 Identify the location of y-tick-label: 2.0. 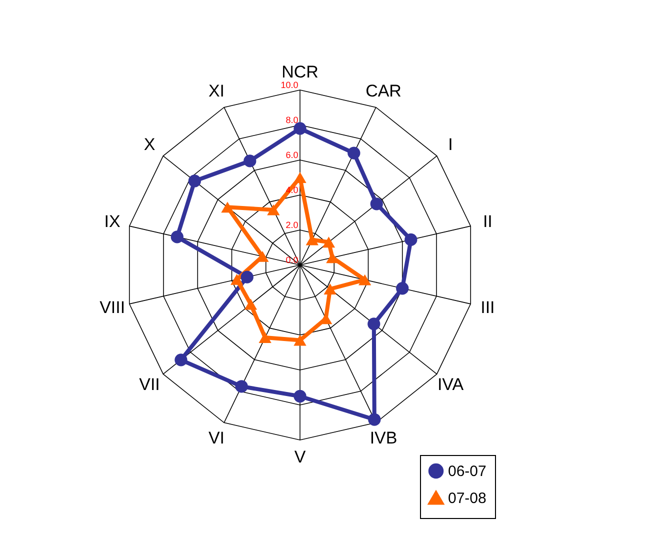
(292, 225).